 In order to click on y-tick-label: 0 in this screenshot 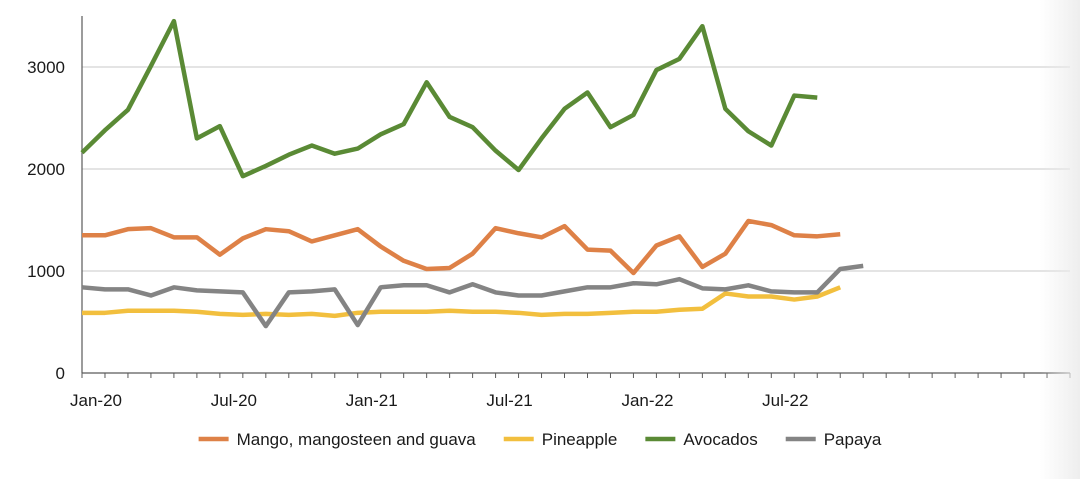, I will do `click(60, 373)`.